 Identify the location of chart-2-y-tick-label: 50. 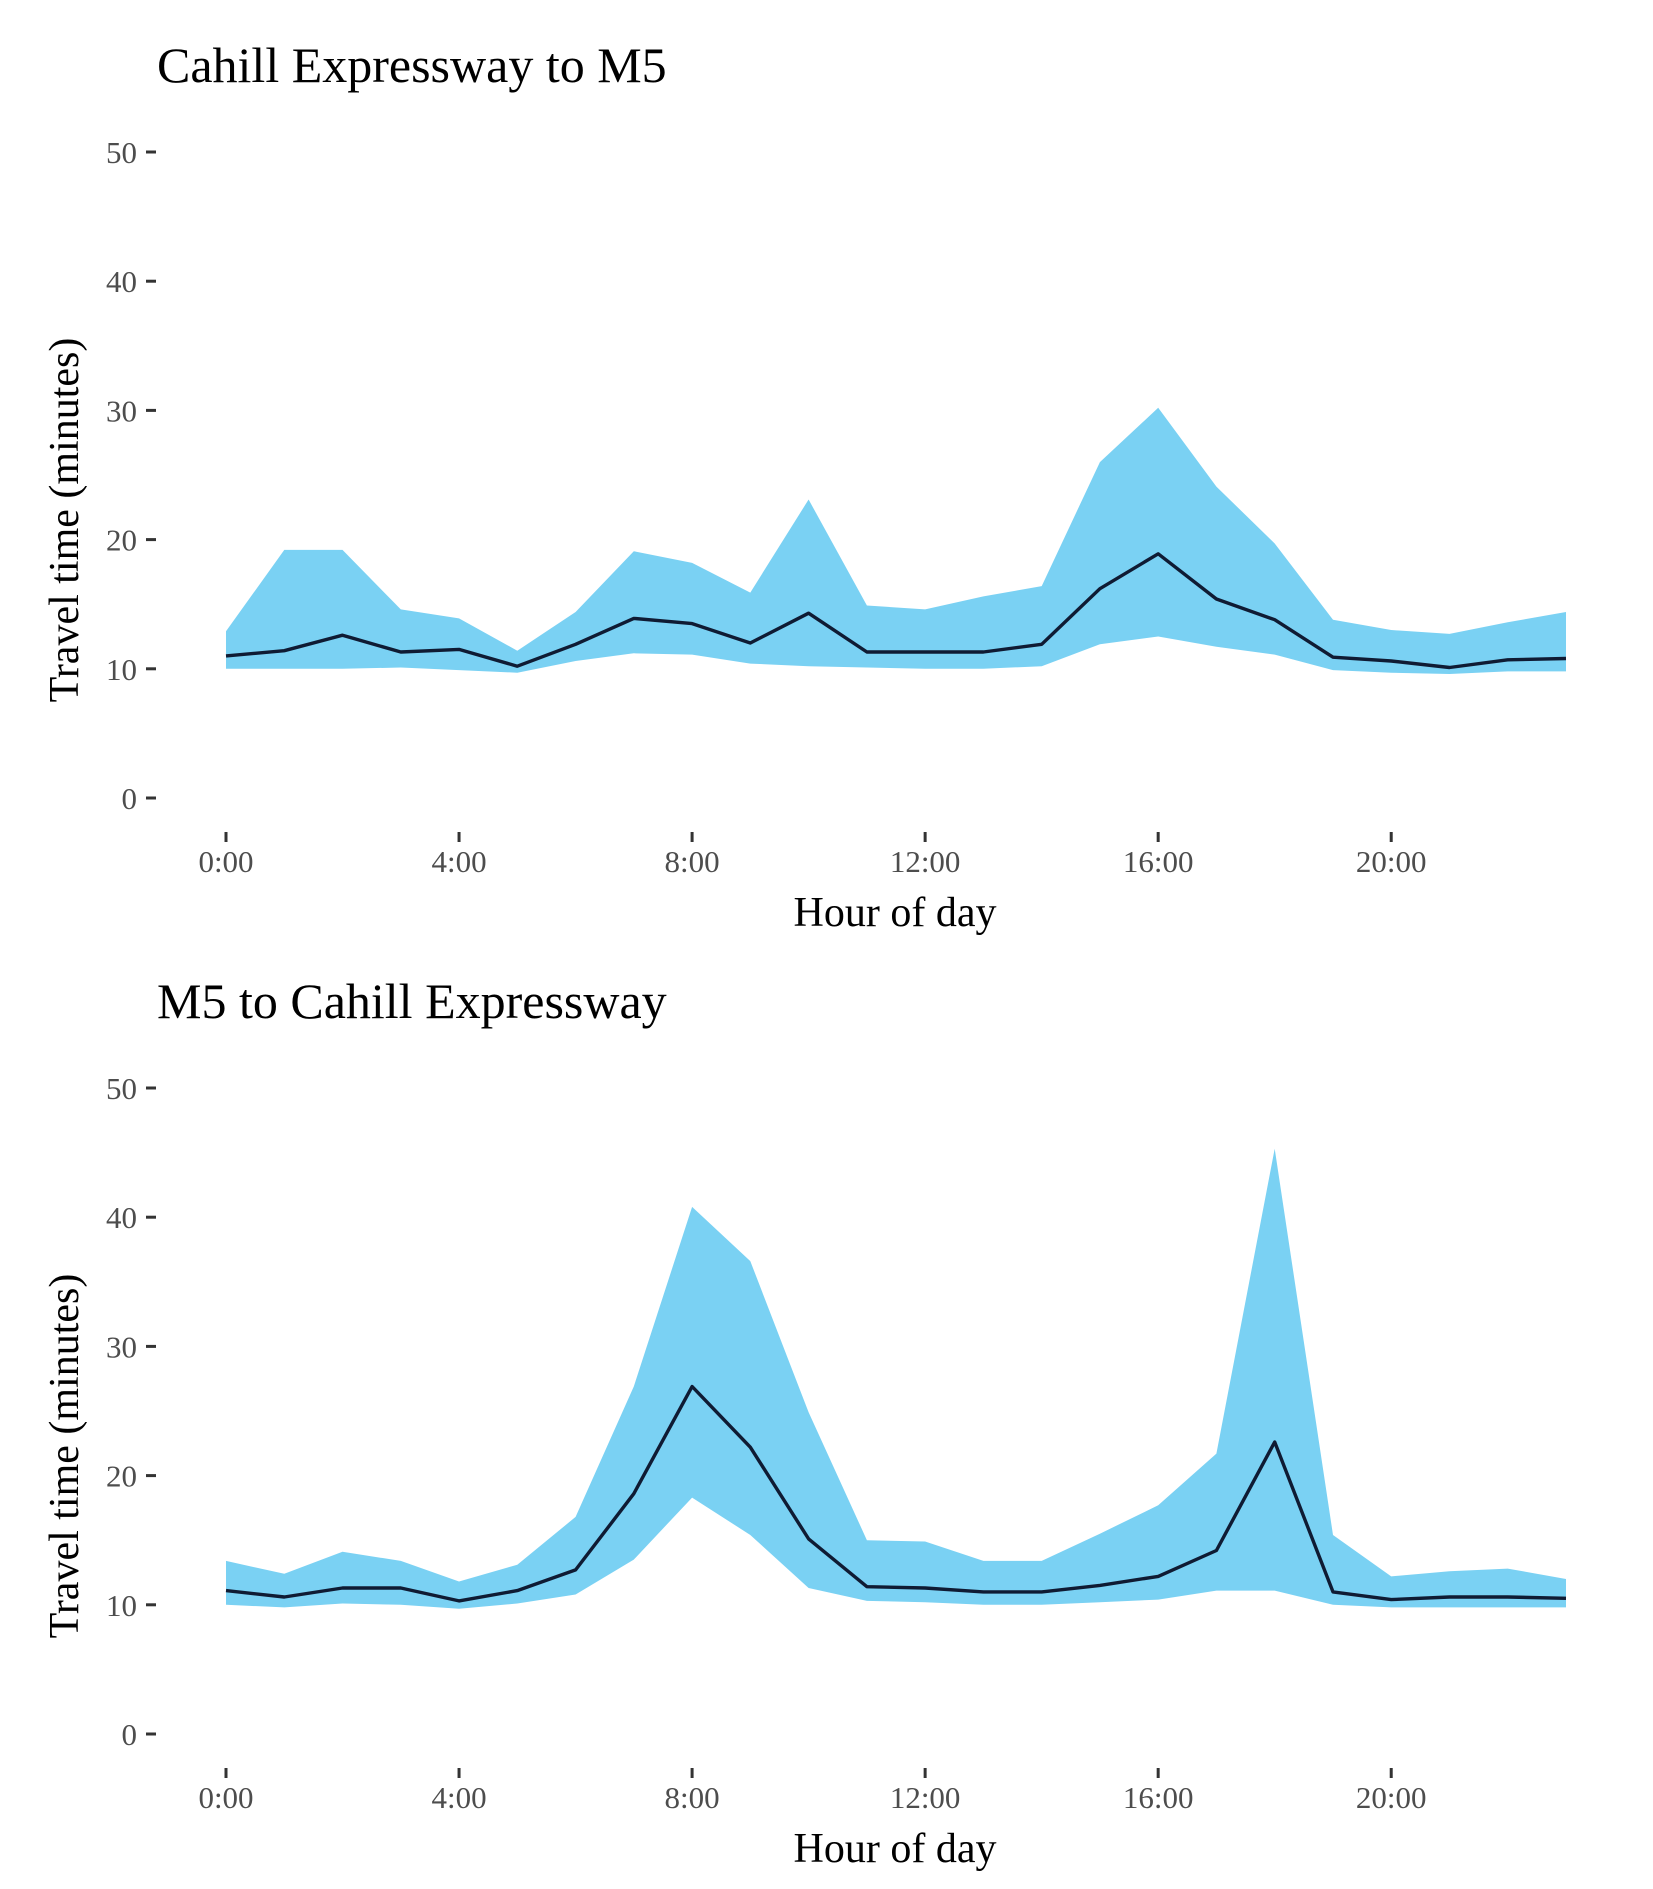
(121, 1088).